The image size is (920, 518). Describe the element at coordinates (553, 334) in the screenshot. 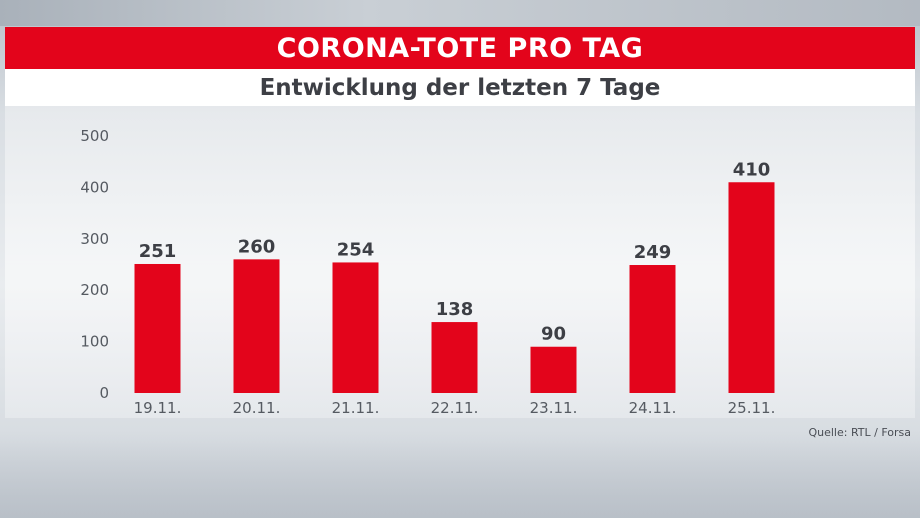

I see `data-label: 90` at that location.